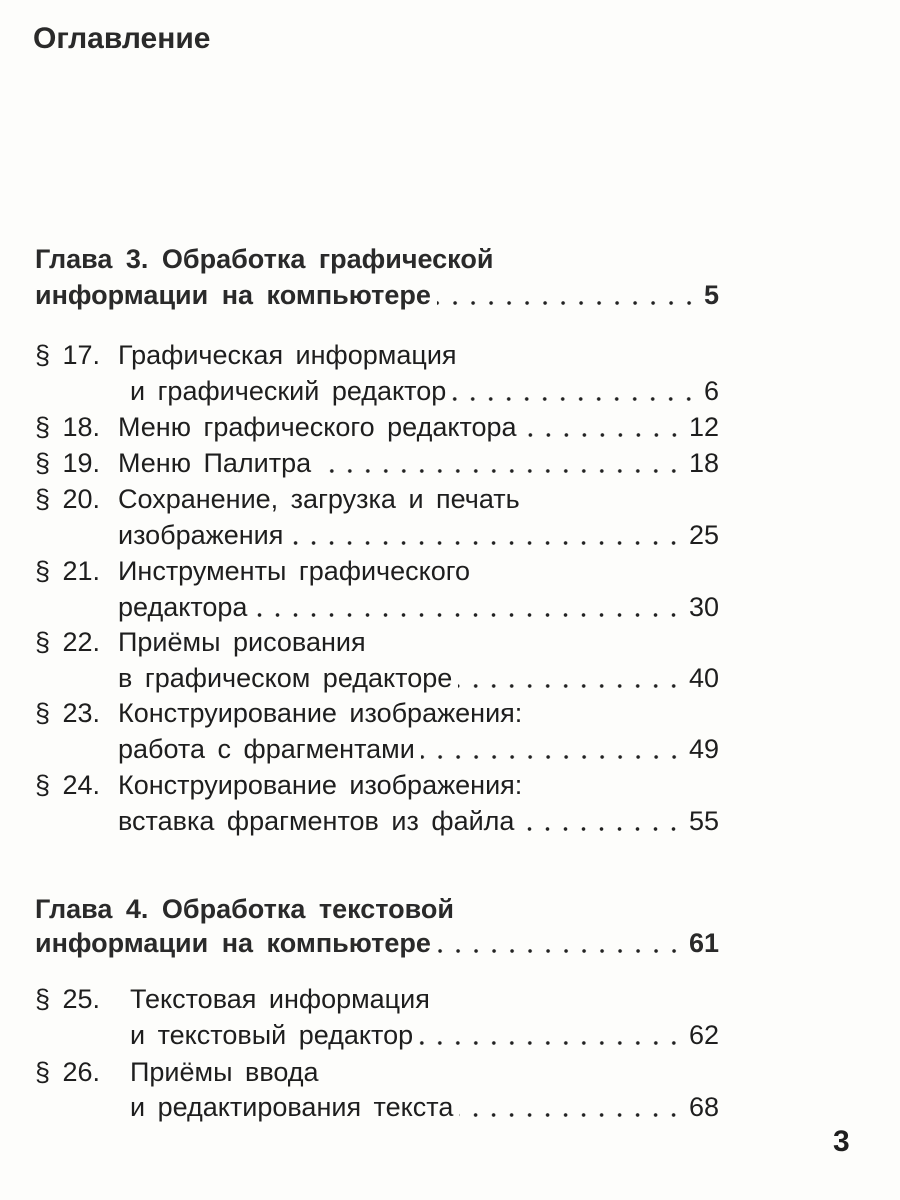 This screenshot has width=900, height=1200. I want to click on entry-title: Текстовая информация, so click(280, 999).